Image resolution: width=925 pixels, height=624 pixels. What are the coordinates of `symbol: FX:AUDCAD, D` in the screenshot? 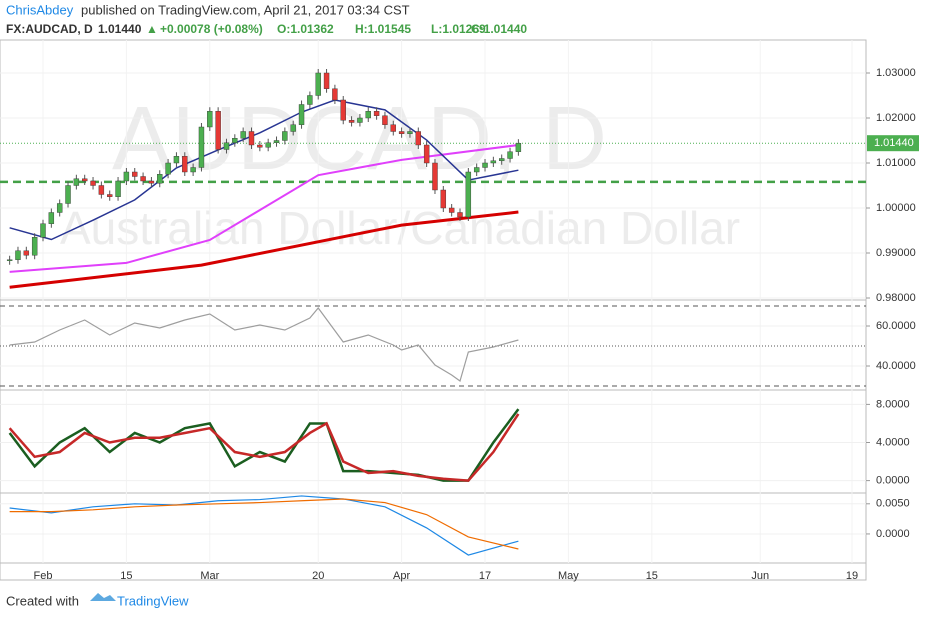 It's located at (49, 29).